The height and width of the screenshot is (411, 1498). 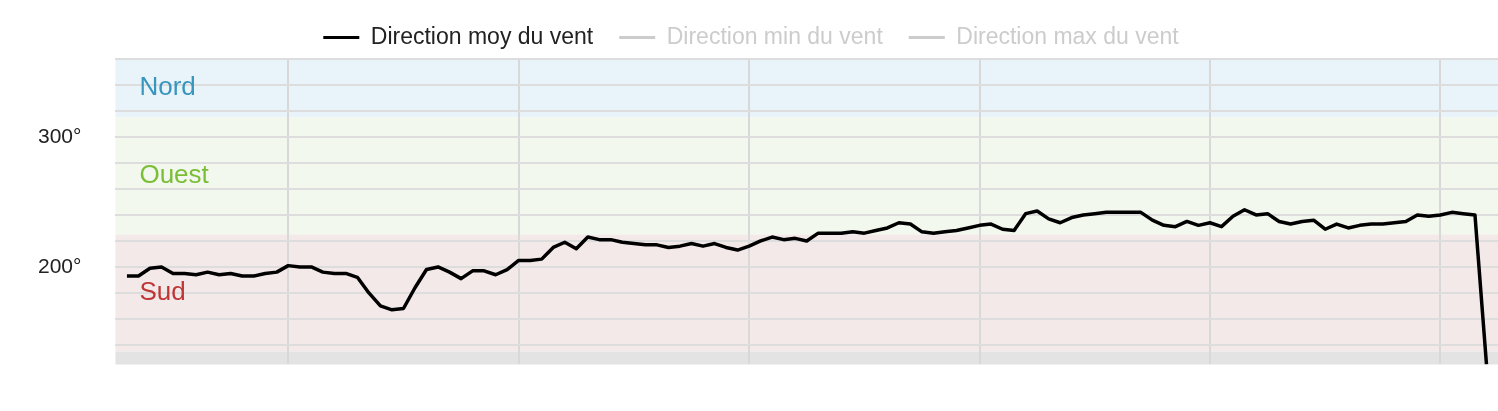 What do you see at coordinates (174, 174) in the screenshot?
I see `band-label: Ouest` at bounding box center [174, 174].